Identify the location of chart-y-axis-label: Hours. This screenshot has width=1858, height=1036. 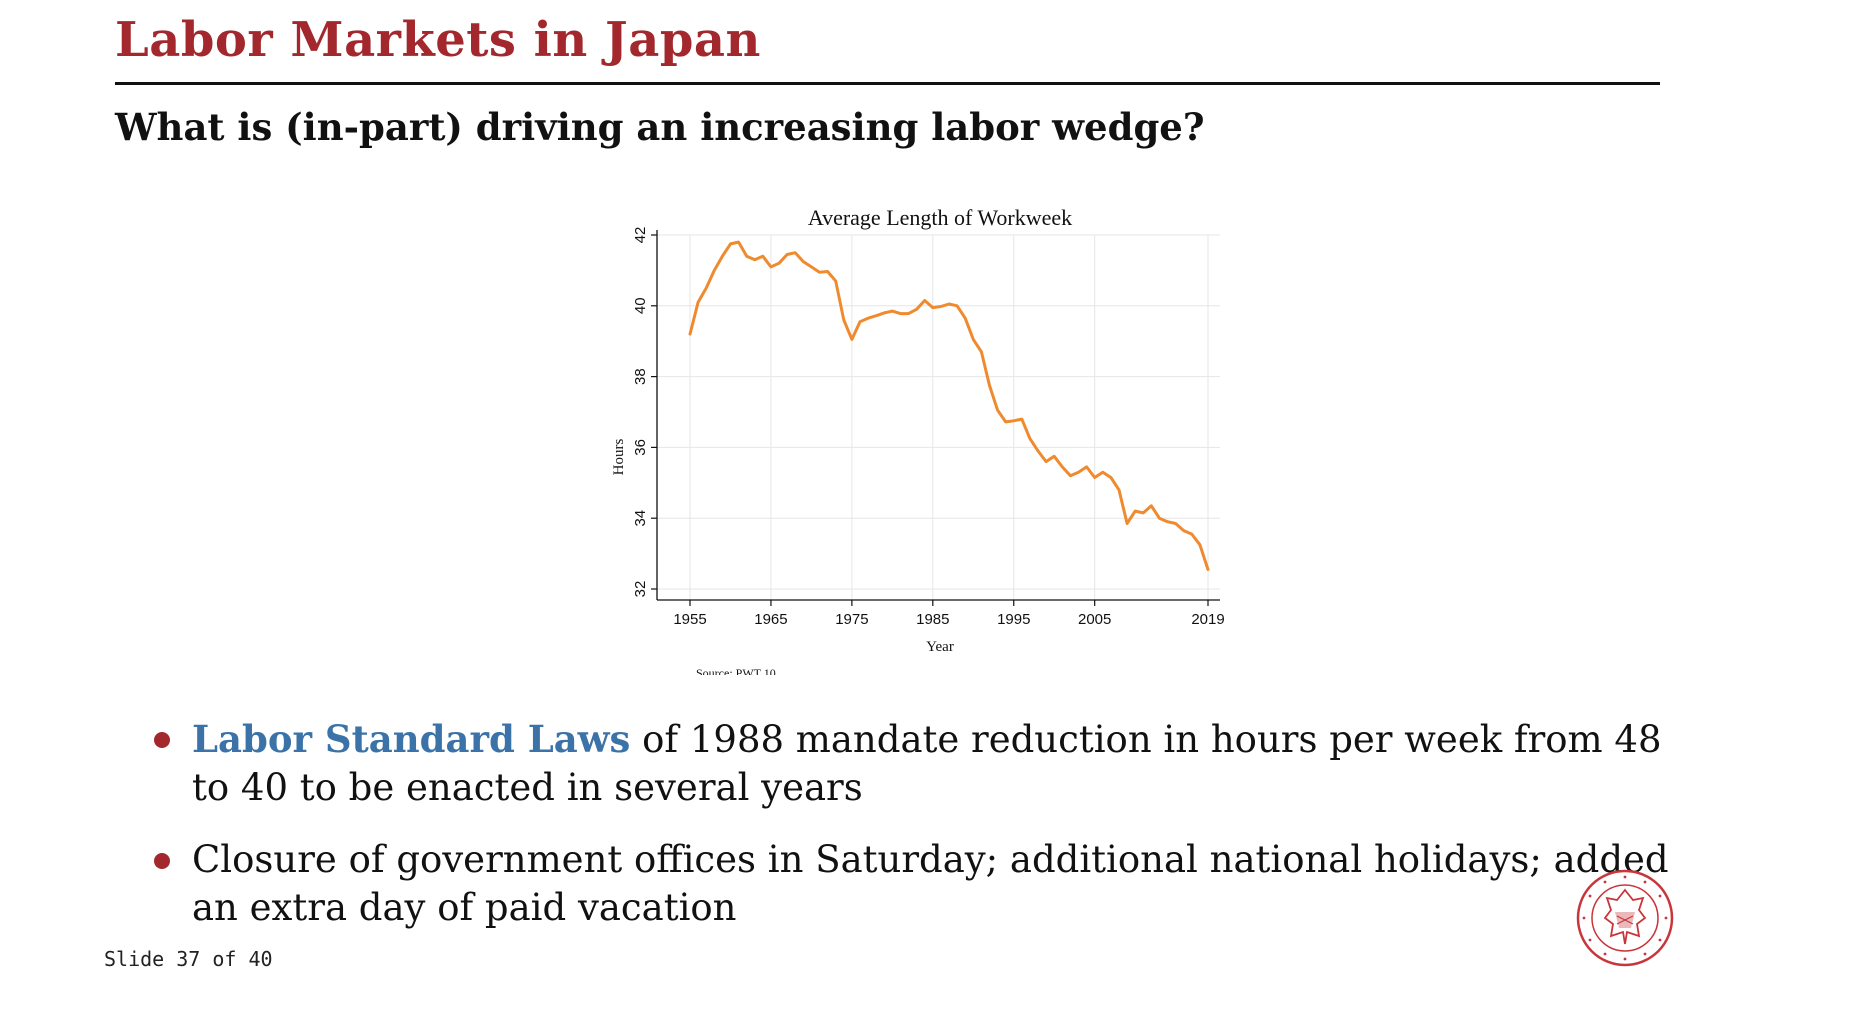
(619, 457).